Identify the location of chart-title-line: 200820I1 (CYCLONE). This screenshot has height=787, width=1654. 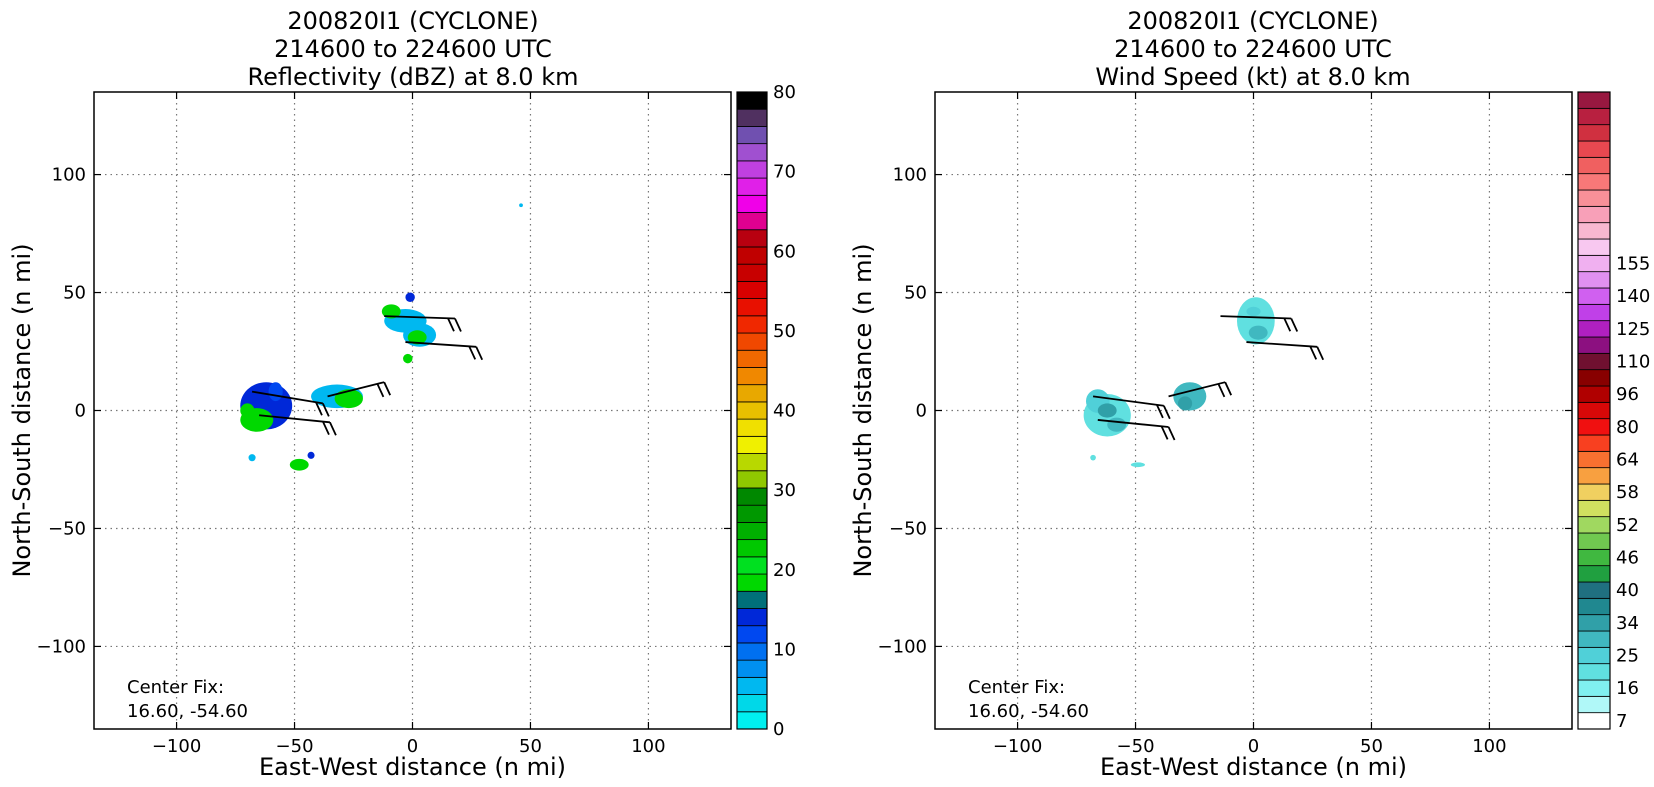
(1252, 21).